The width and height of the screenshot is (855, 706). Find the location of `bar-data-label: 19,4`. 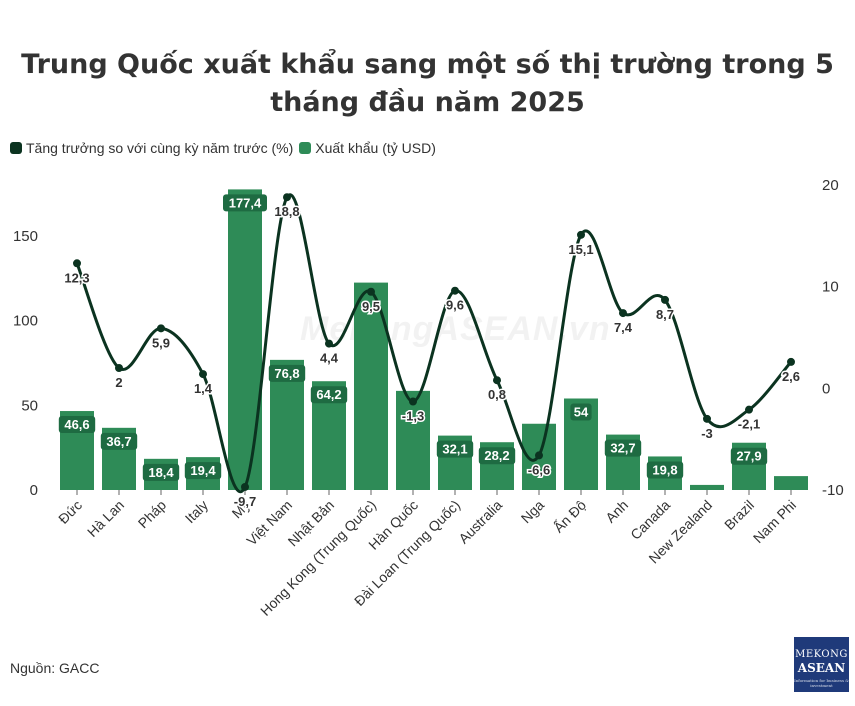

bar-data-label: 19,4 is located at coordinates (203, 470).